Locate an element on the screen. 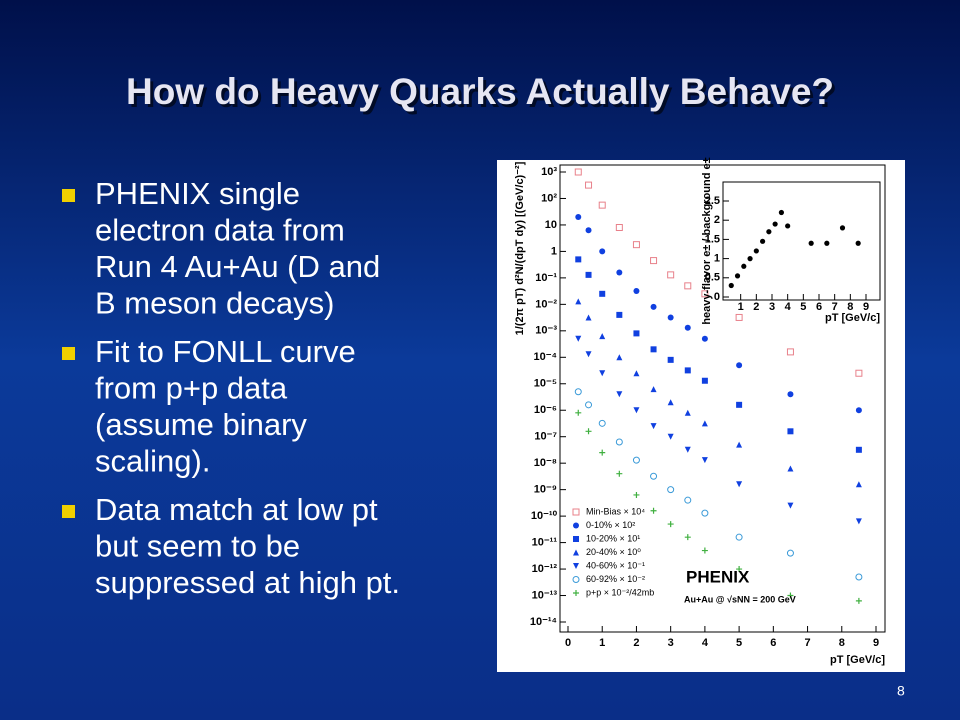 The height and width of the screenshot is (720, 960). y-tick-label: 10⁻¹² is located at coordinates (545, 569).